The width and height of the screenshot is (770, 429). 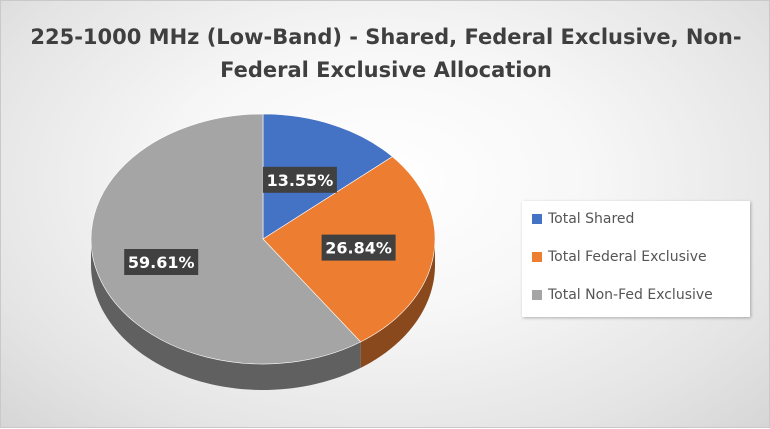 I want to click on legend-swatch-shared, so click(x=537, y=219).